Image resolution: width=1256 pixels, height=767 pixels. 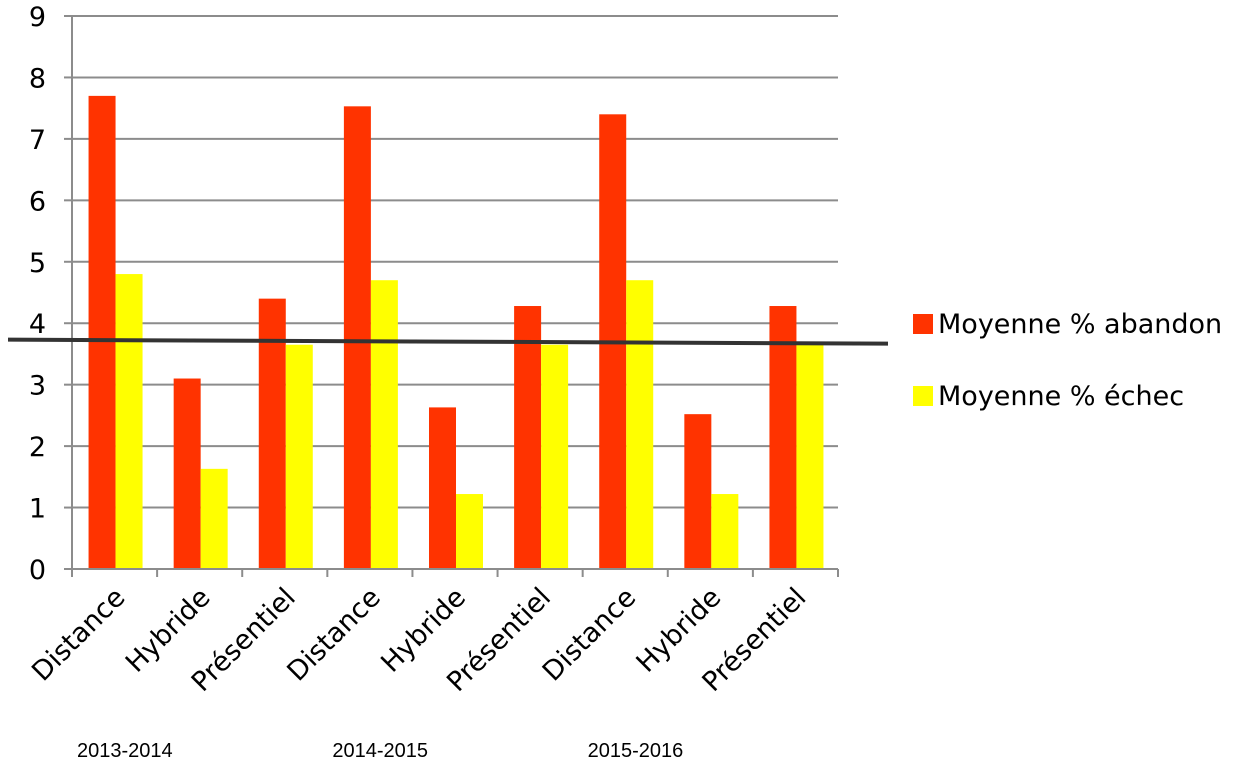 What do you see at coordinates (37, 263) in the screenshot?
I see `y-tick-label: 5` at bounding box center [37, 263].